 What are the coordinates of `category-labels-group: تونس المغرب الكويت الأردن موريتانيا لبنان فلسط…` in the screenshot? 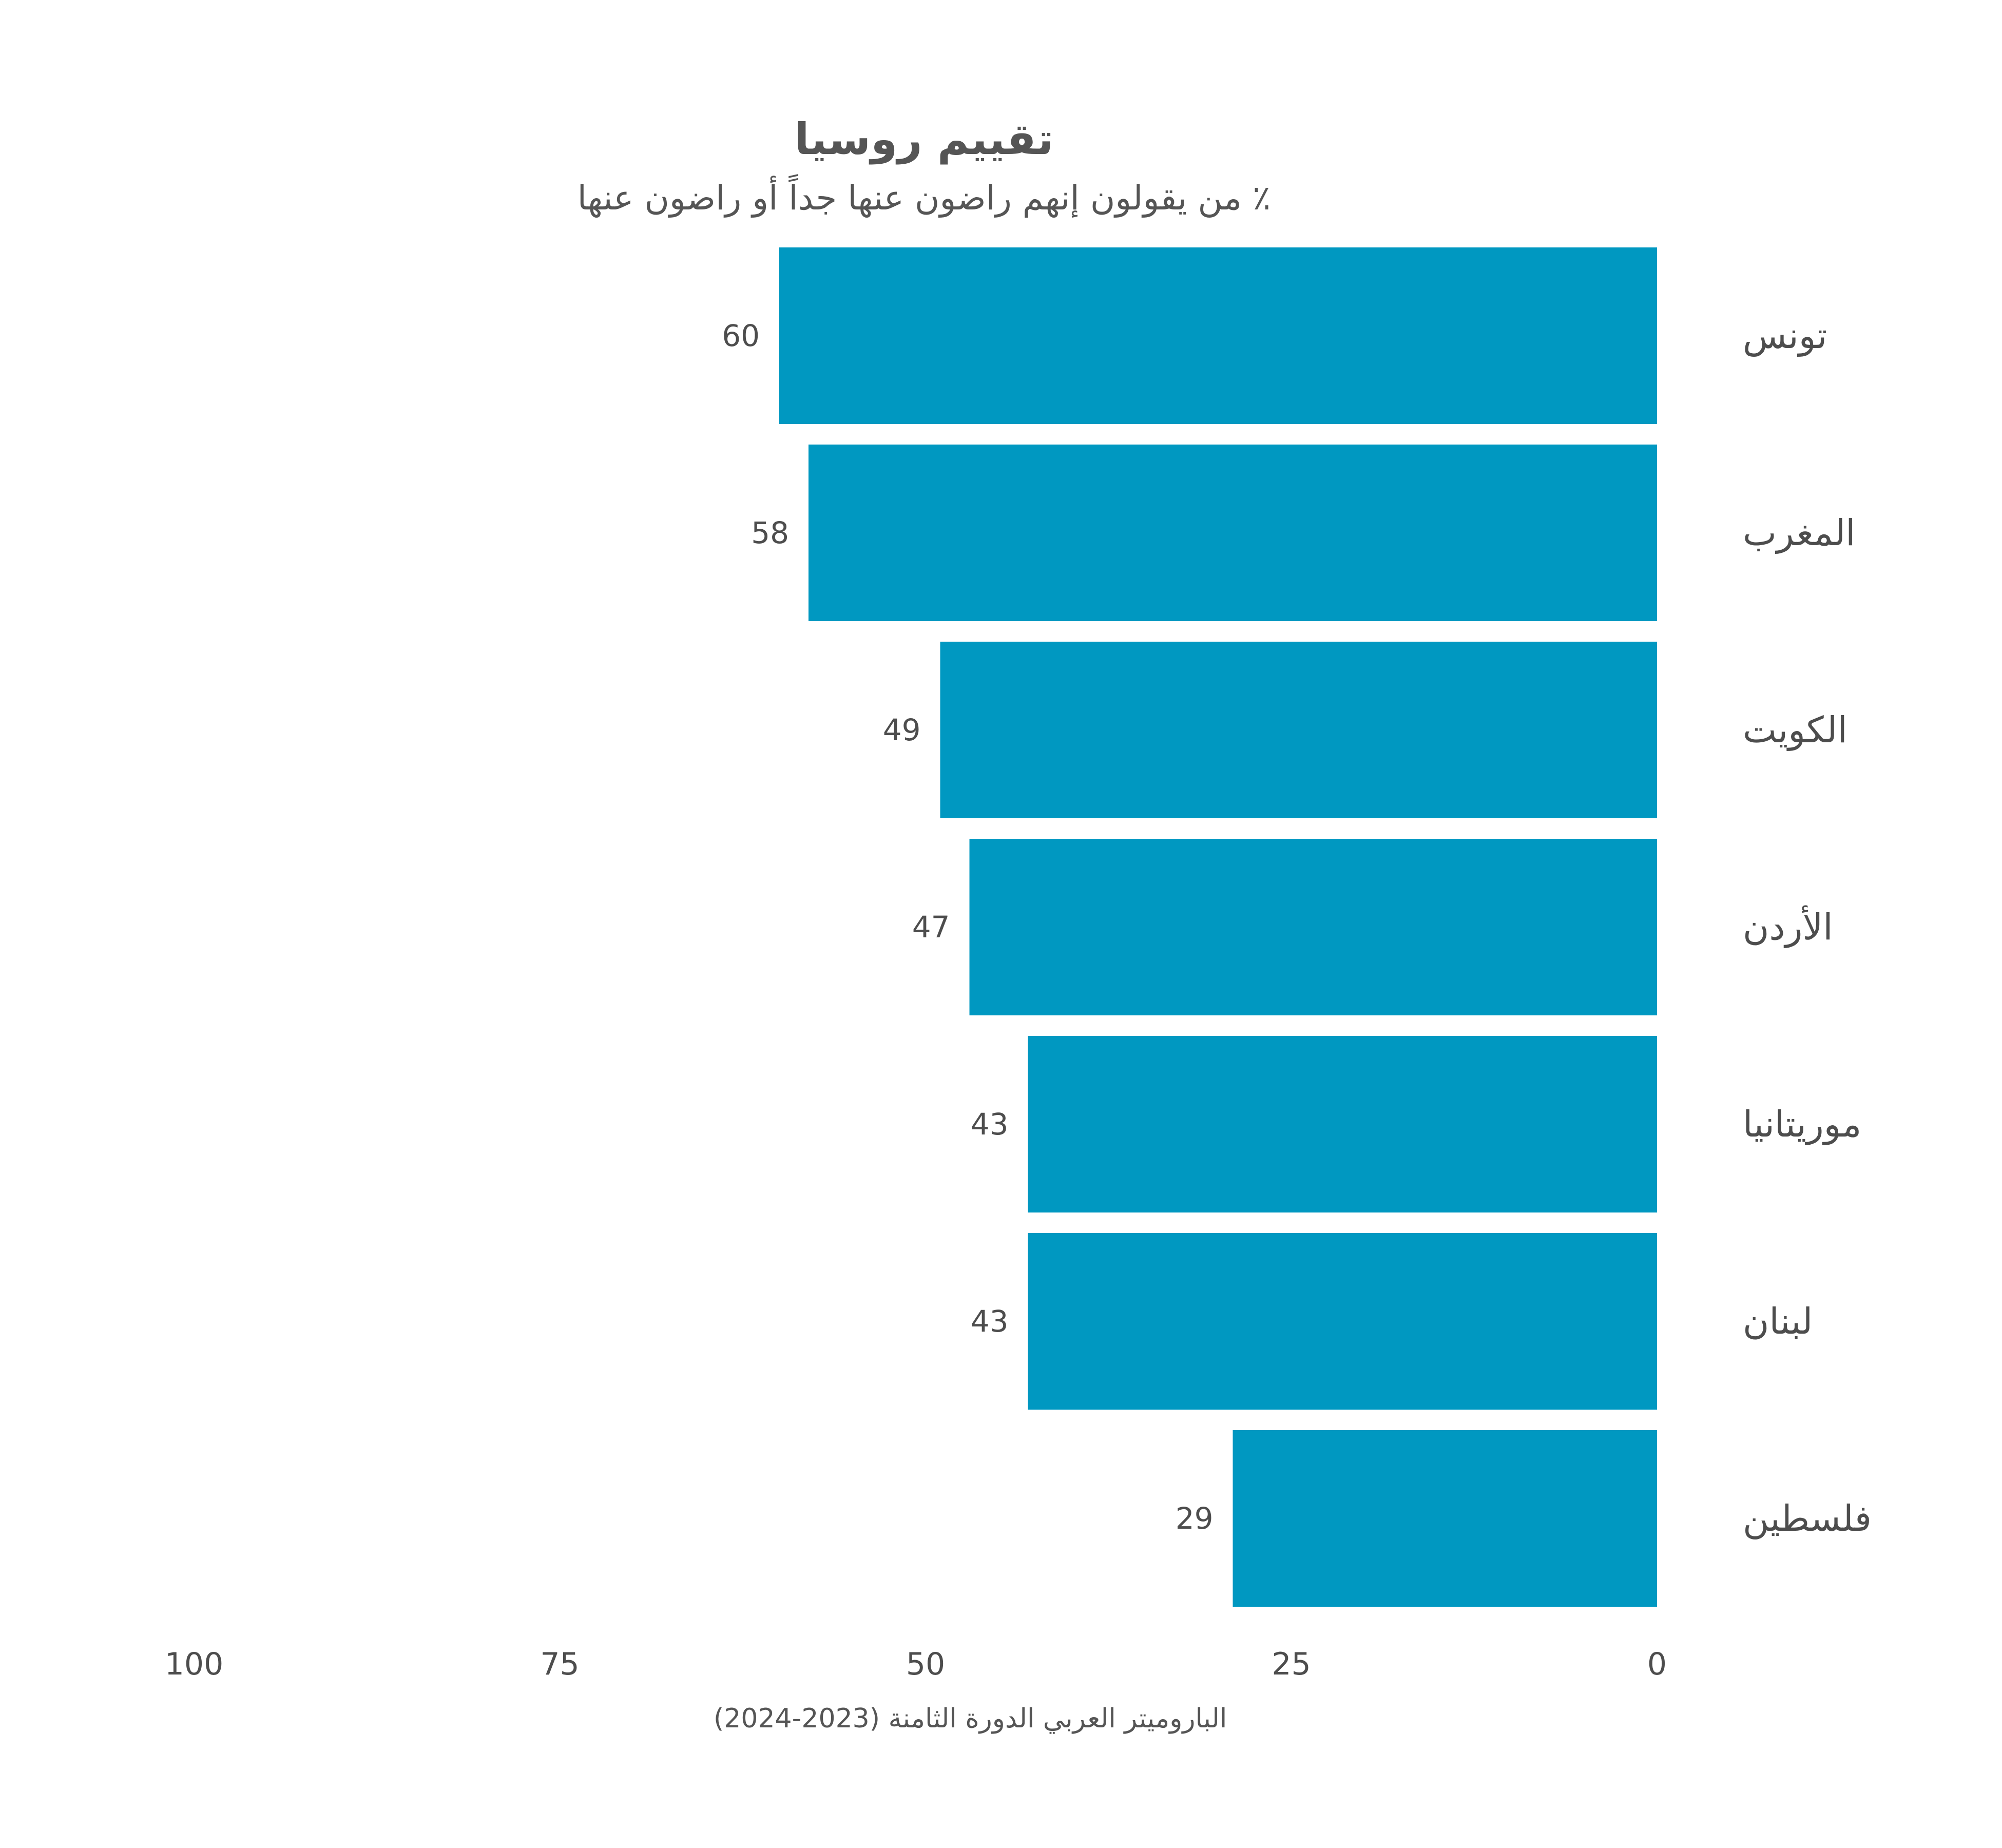 It's located at (1807, 927).